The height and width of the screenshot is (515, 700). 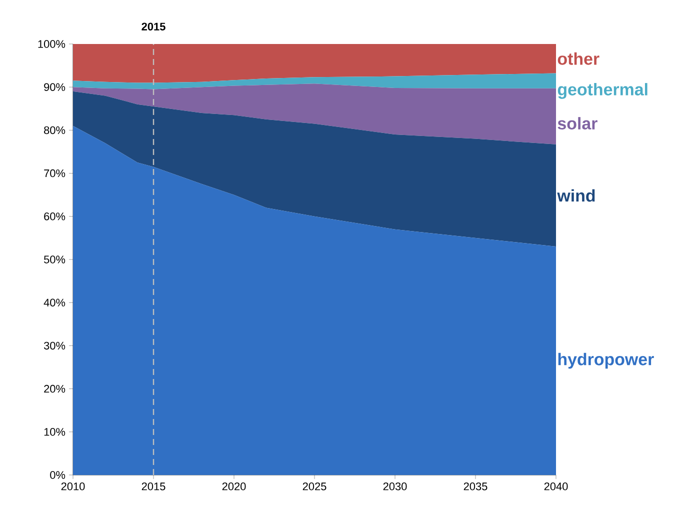 What do you see at coordinates (55, 130) in the screenshot?
I see `y-tick-label: 80%` at bounding box center [55, 130].